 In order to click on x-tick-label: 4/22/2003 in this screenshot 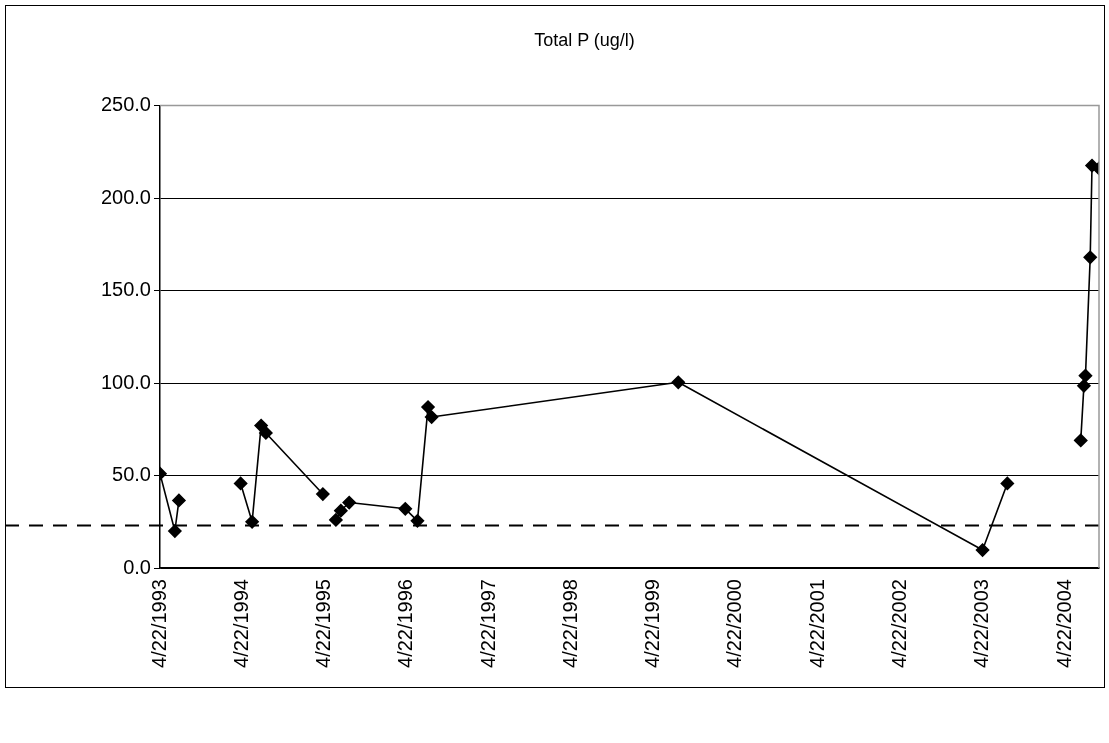, I will do `click(981, 623)`.